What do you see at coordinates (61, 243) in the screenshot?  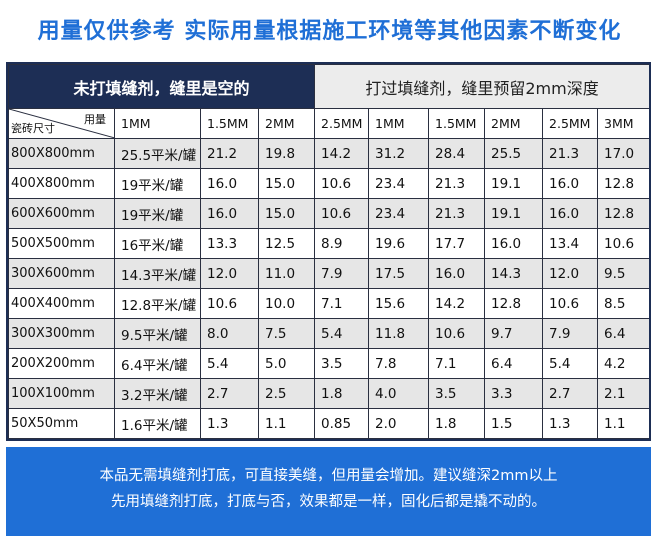 I see `tile-size-cell: 500X500mm` at bounding box center [61, 243].